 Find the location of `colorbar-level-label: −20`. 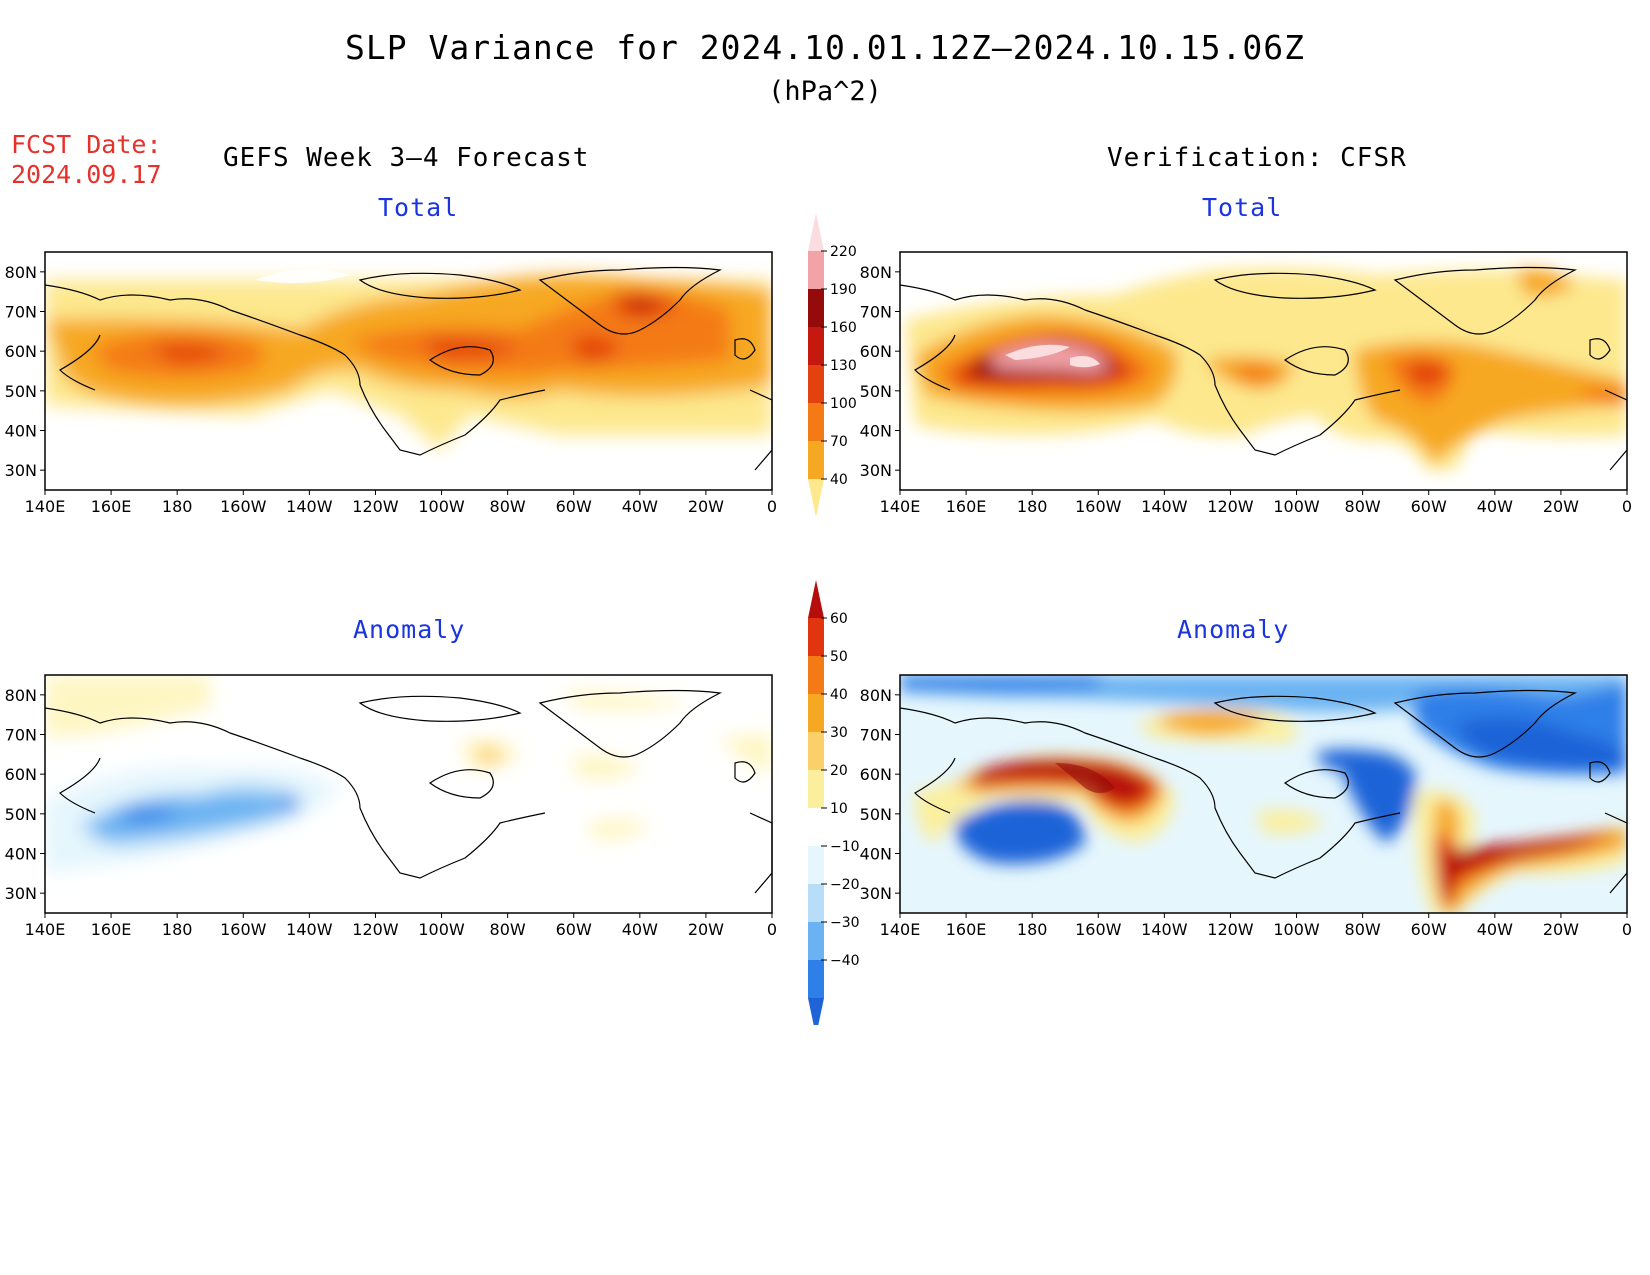

colorbar-level-label: −20 is located at coordinates (845, 885).